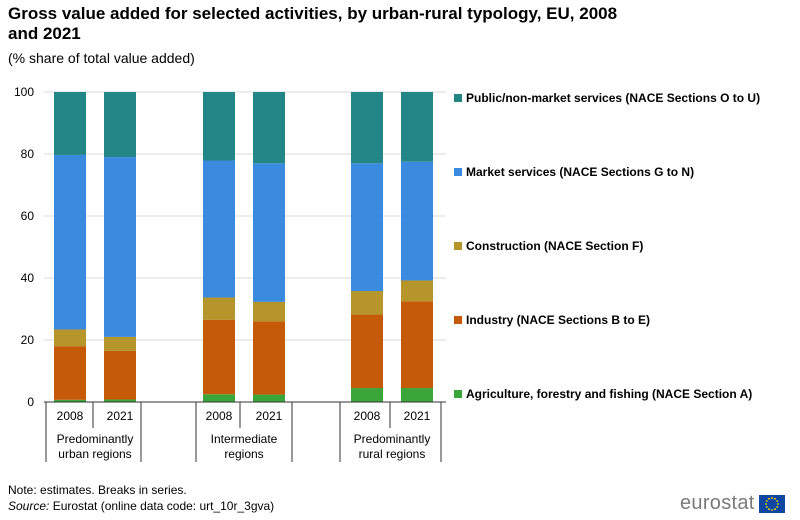 This screenshot has width=800, height=520. What do you see at coordinates (101, 58) in the screenshot?
I see `chart-subtitle: (% share of total value added)` at bounding box center [101, 58].